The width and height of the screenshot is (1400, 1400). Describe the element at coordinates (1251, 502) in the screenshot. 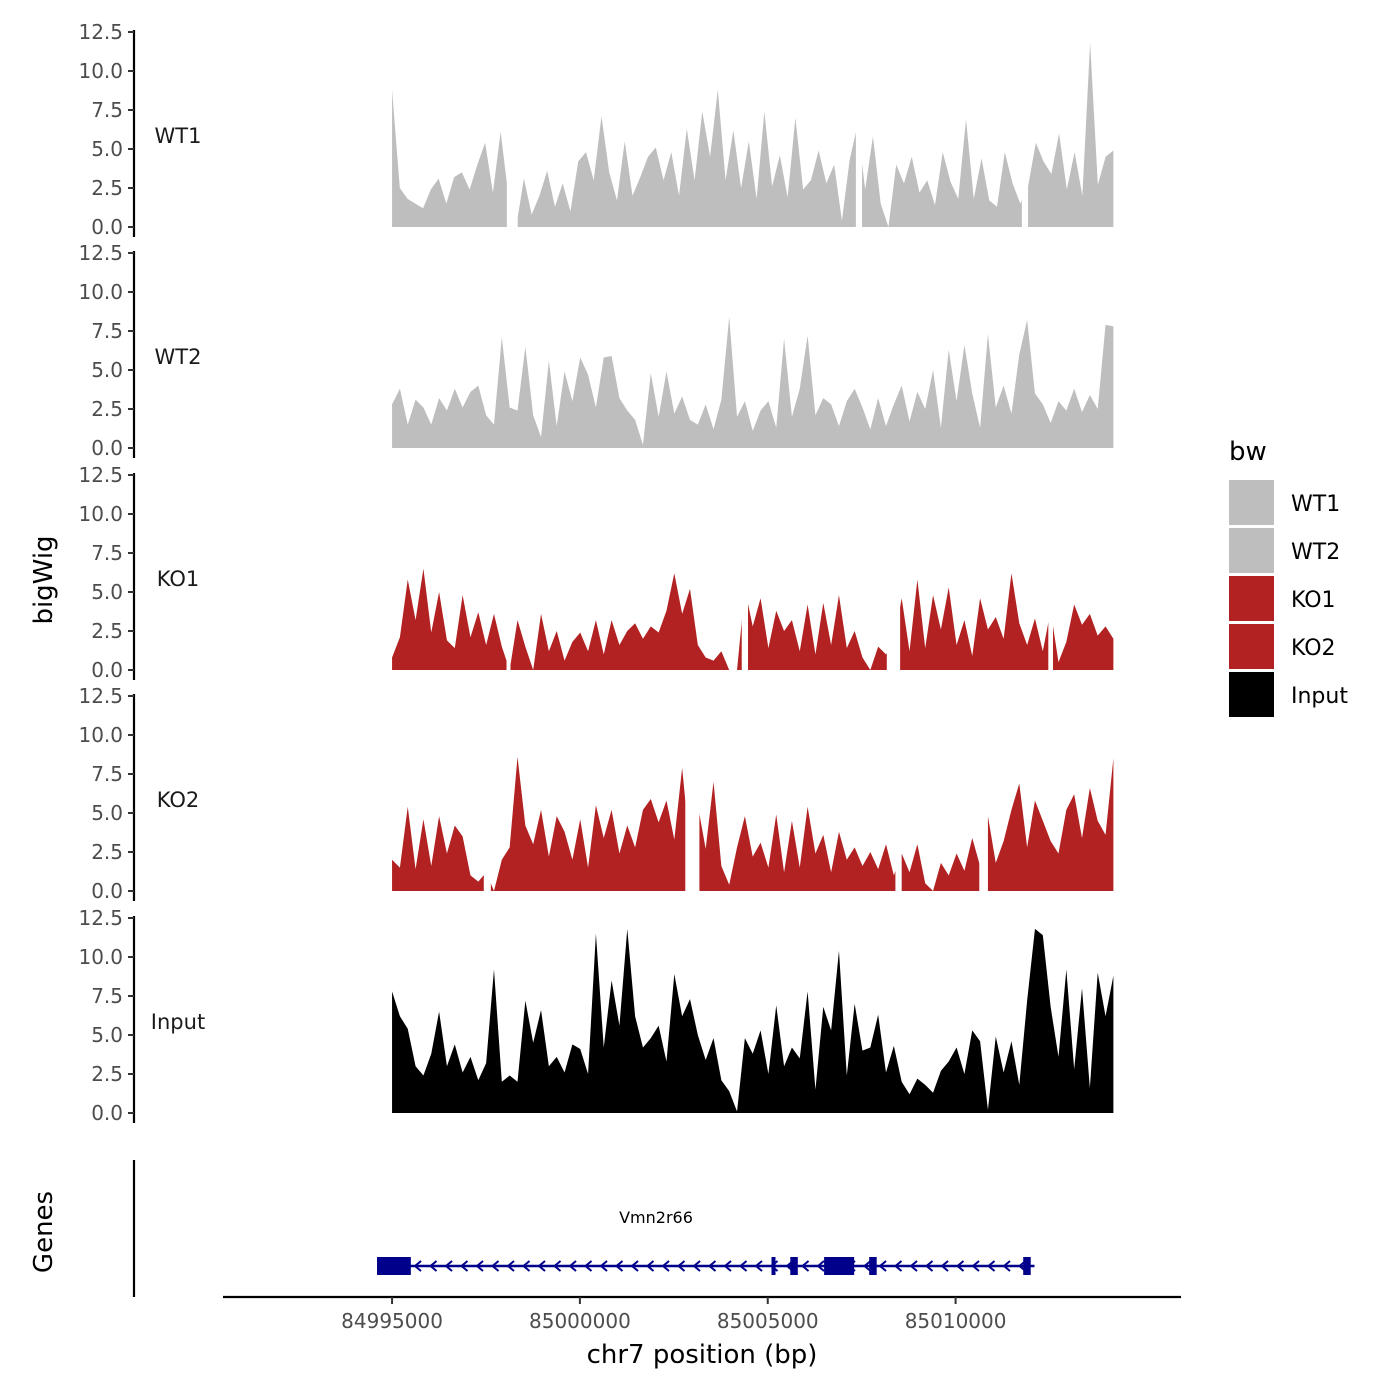

I see `legend-swatch-wt1` at that location.